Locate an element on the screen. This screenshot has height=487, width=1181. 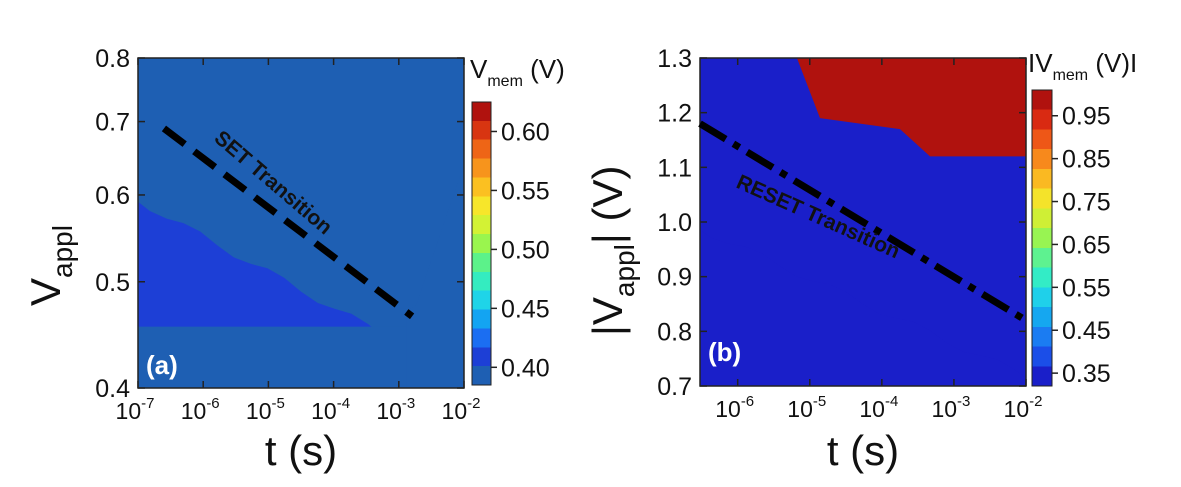
colorbar-a is located at coordinates (481, 243).